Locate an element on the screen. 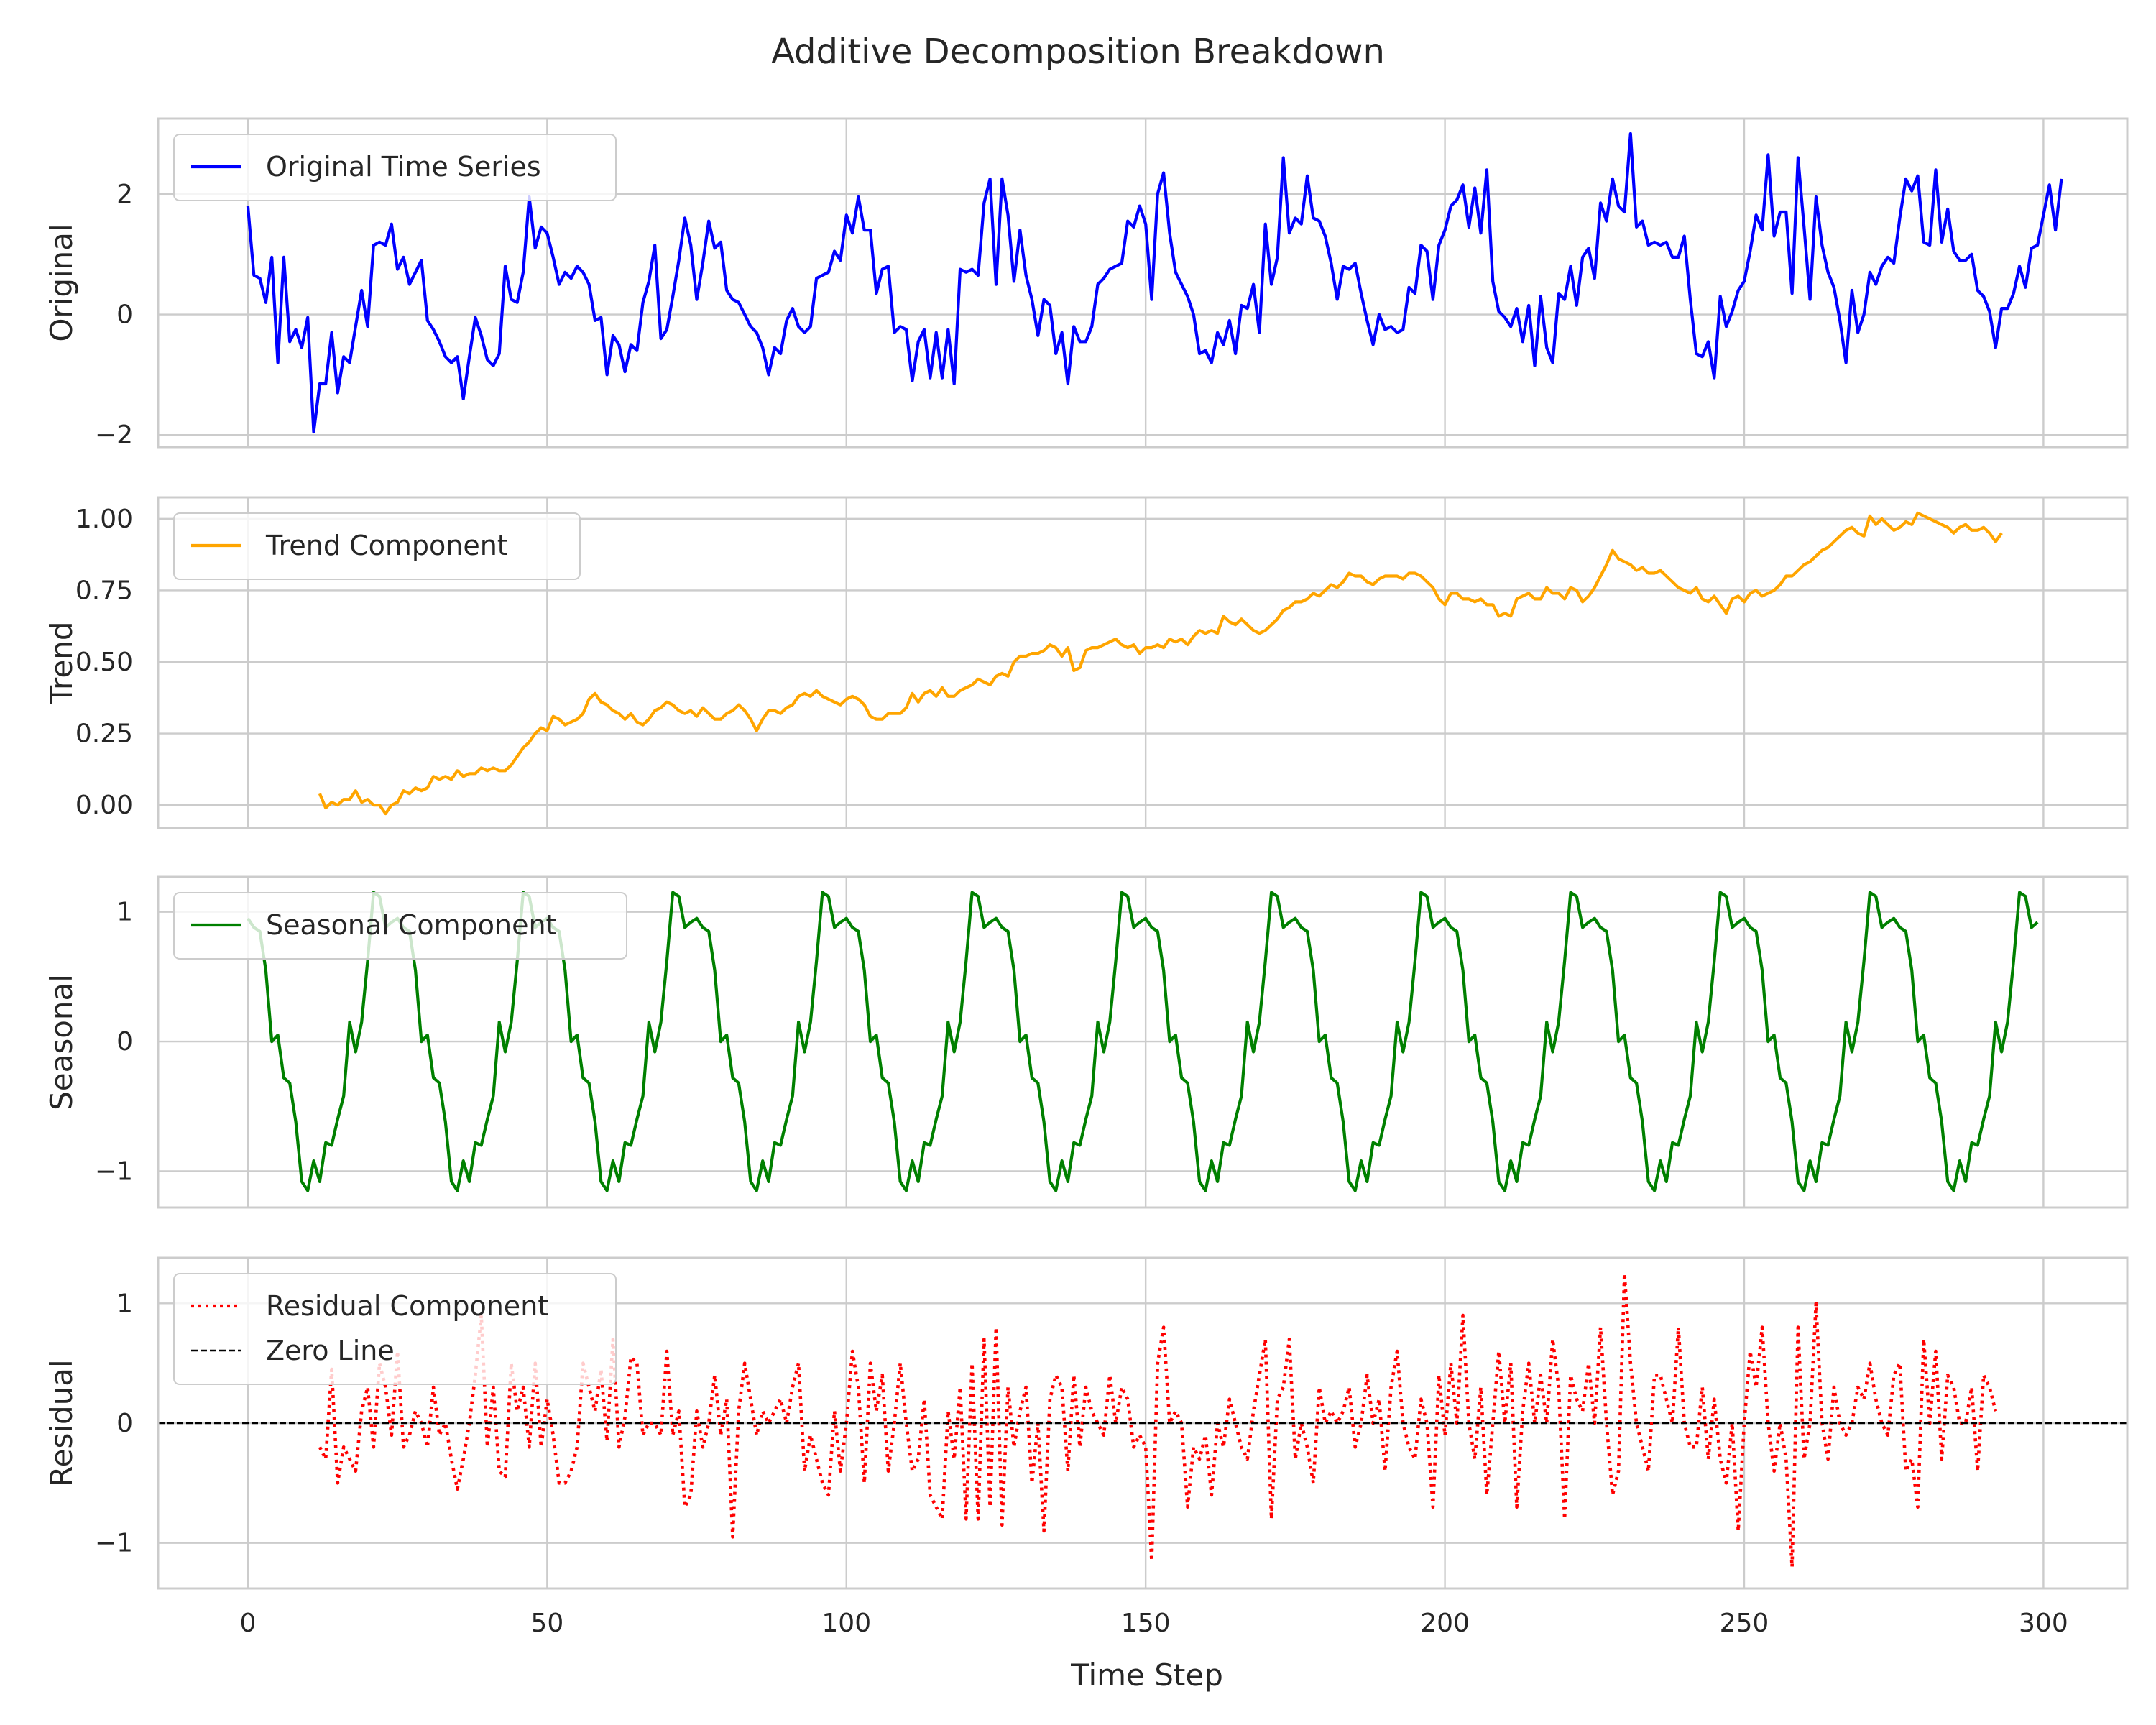  legend: Original Time Series is located at coordinates (395, 167).